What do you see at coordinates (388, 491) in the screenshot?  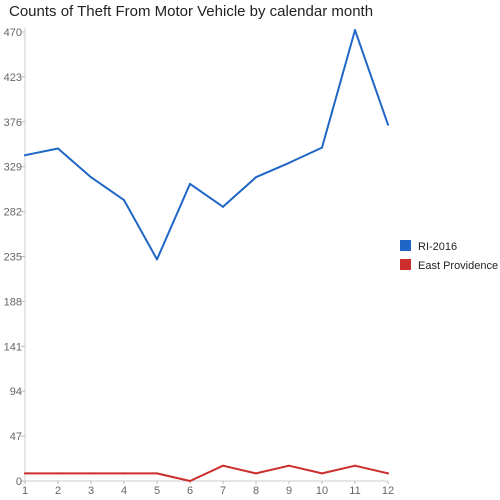 I see `x-tick-label: 12` at bounding box center [388, 491].